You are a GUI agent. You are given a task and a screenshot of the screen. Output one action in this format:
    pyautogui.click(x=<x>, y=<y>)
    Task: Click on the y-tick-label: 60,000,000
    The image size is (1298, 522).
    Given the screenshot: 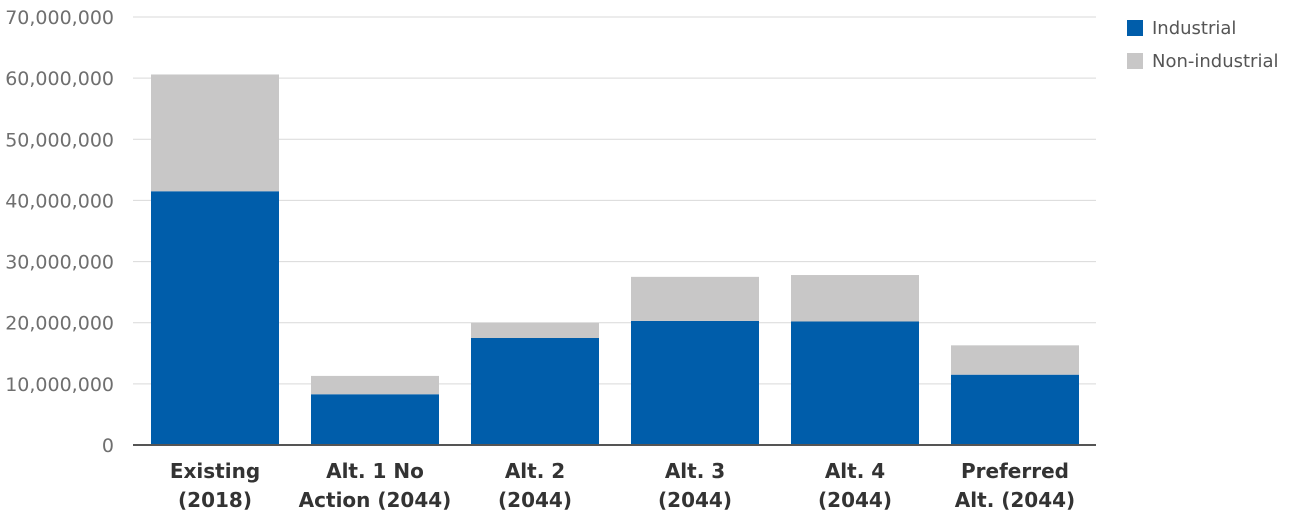 What is the action you would take?
    pyautogui.click(x=59, y=79)
    